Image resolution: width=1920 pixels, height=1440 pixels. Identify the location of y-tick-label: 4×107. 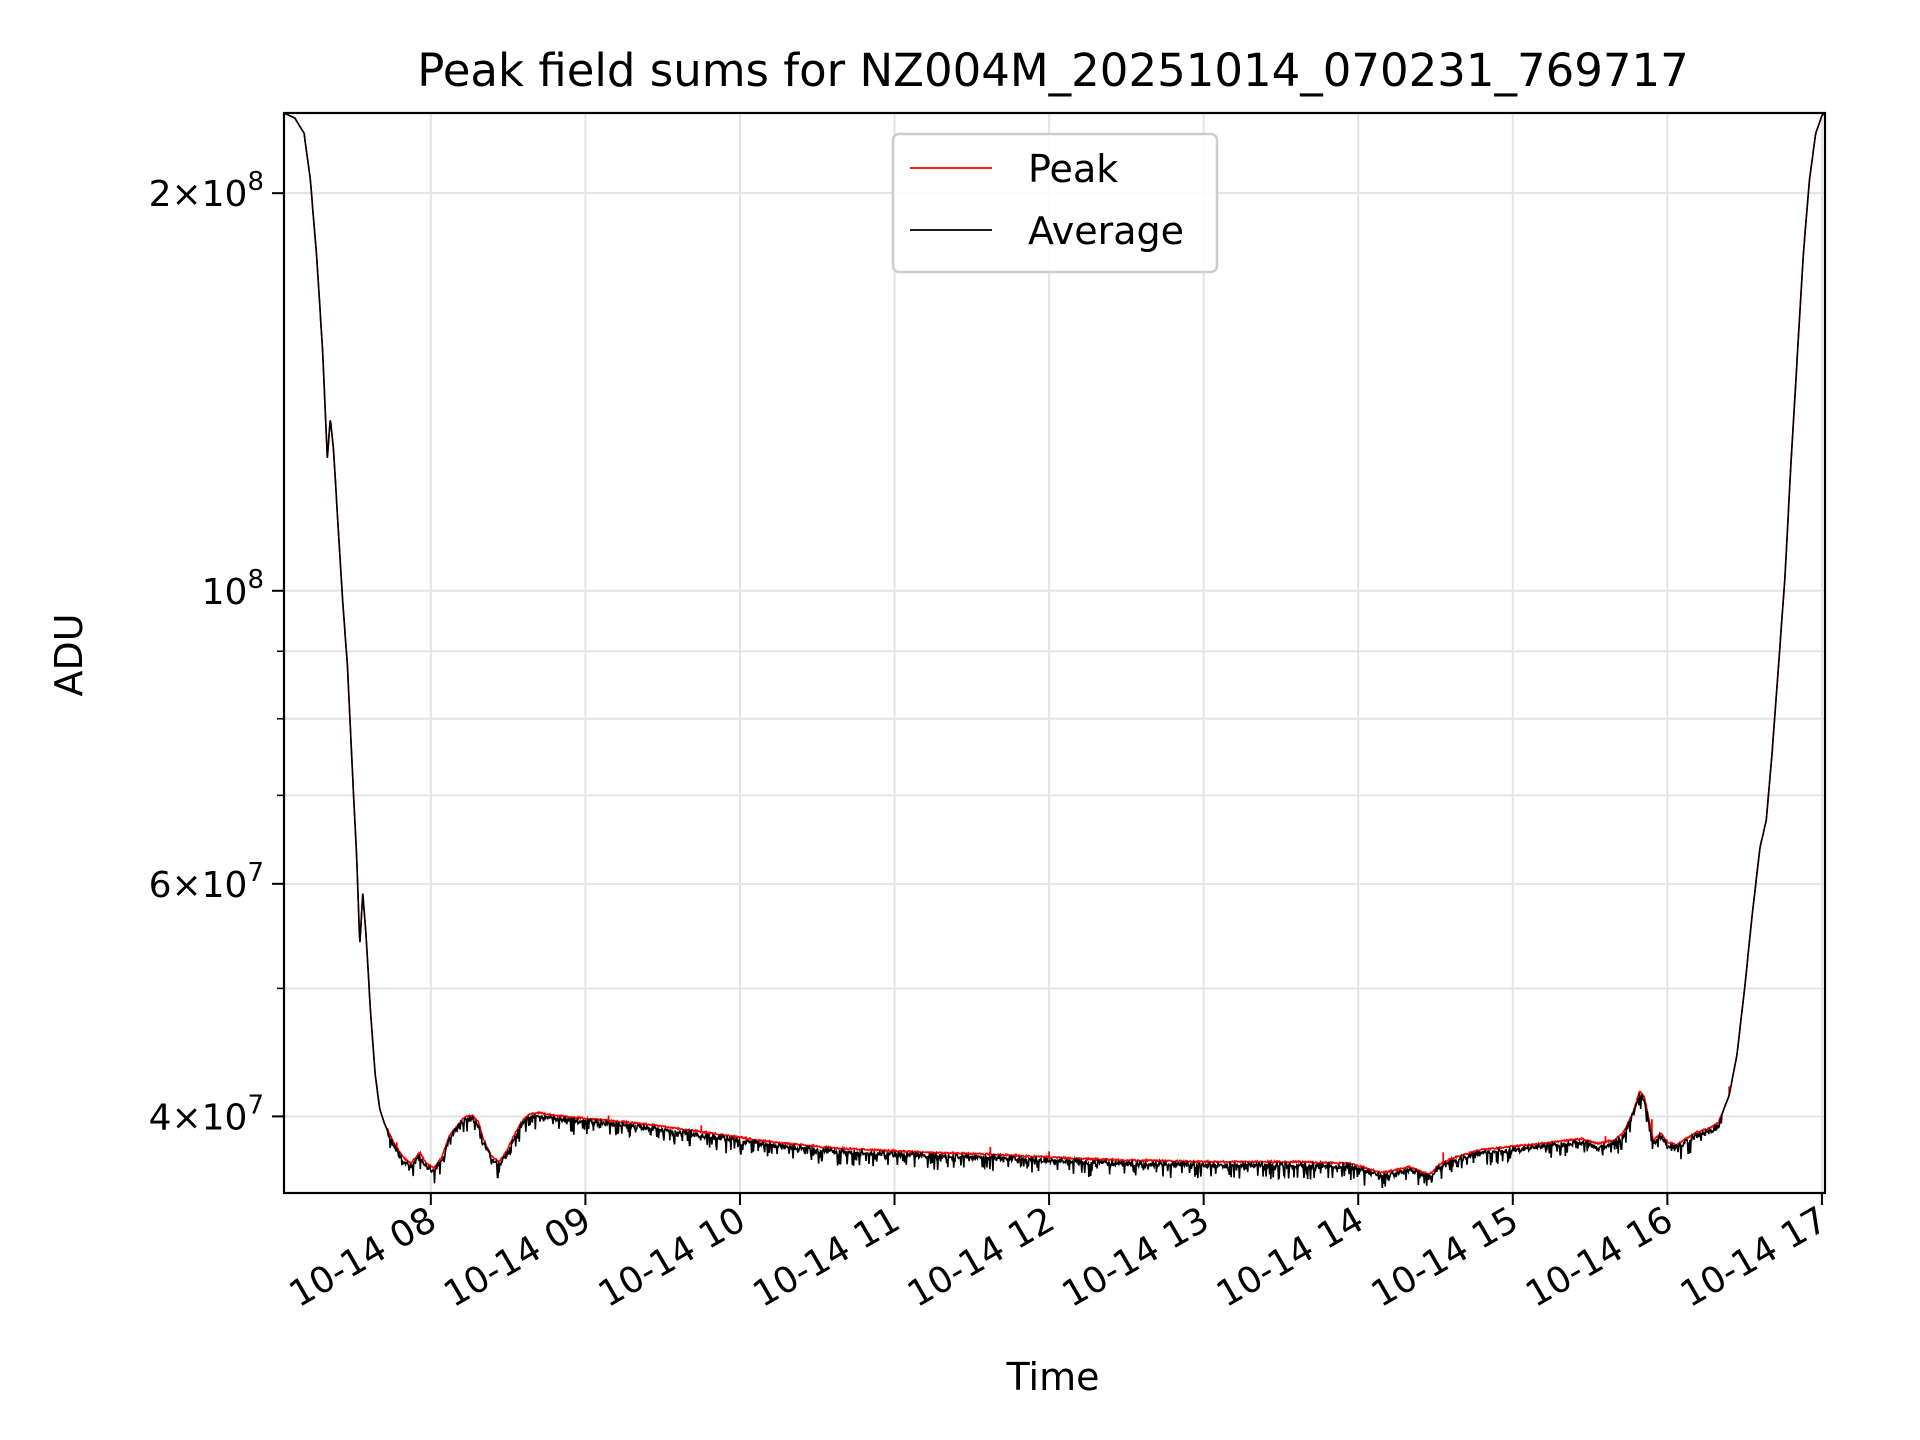
(206, 1114).